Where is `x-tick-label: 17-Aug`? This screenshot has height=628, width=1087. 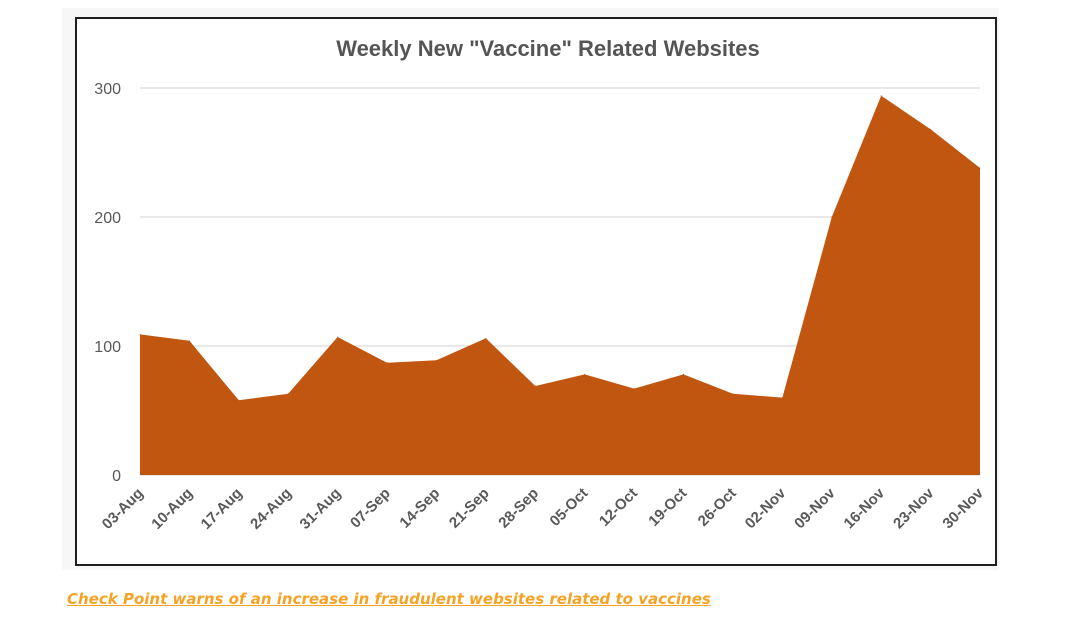 x-tick-label: 17-Aug is located at coordinates (222, 509).